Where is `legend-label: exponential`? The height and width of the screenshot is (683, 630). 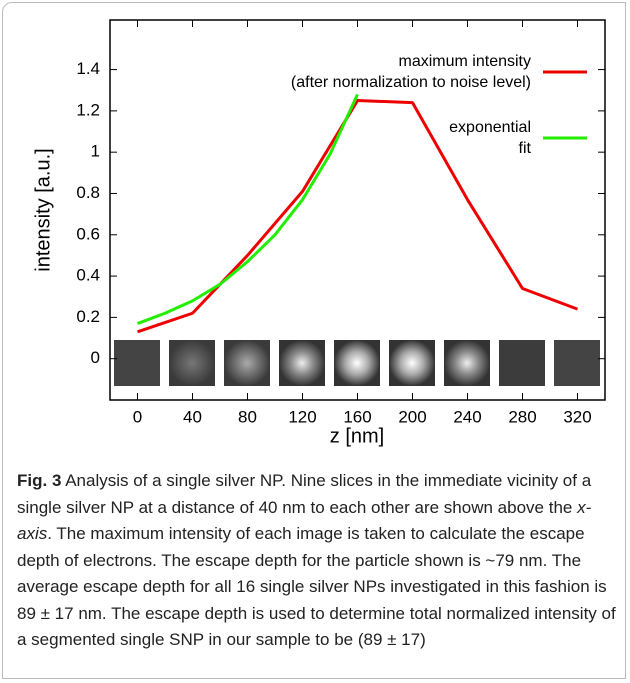 legend-label: exponential is located at coordinates (490, 127).